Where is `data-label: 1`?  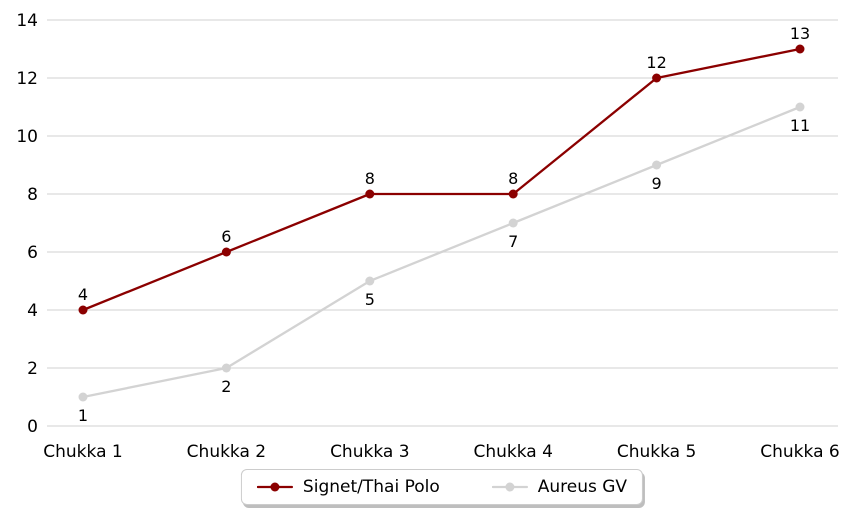 data-label: 1 is located at coordinates (83, 415).